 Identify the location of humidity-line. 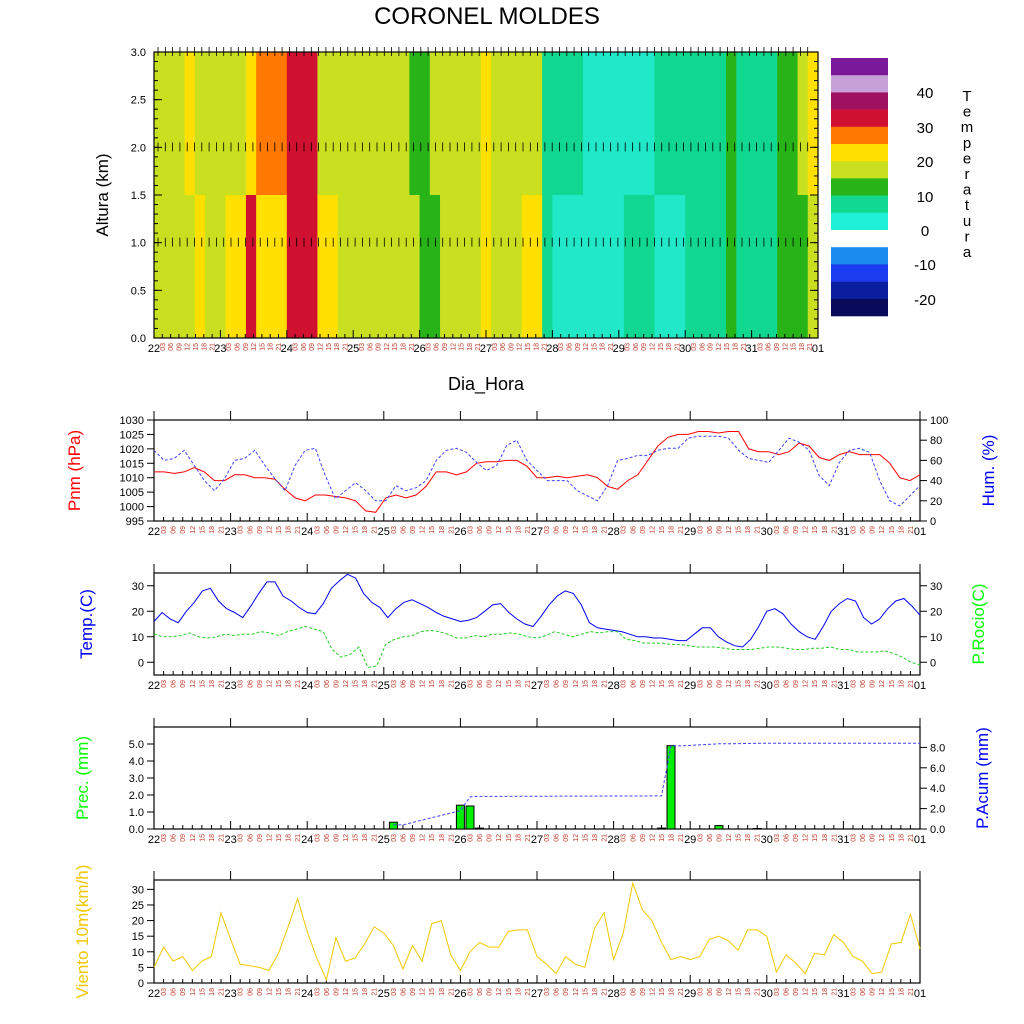
(537, 471).